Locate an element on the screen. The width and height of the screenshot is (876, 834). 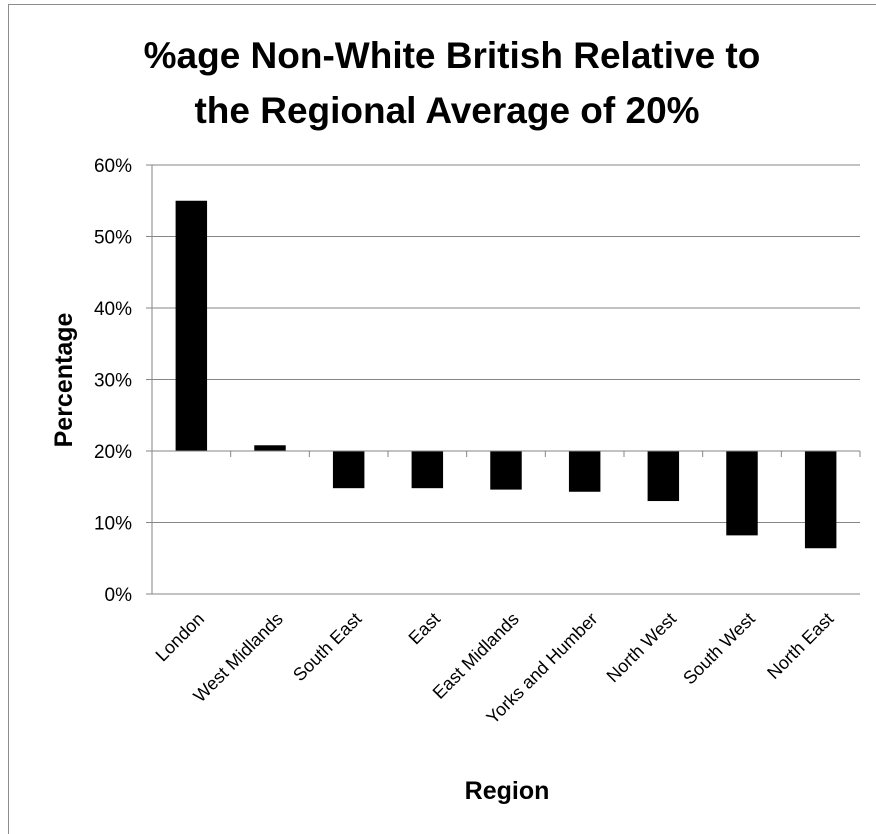
x-tick-label: South West is located at coordinates (719, 649).